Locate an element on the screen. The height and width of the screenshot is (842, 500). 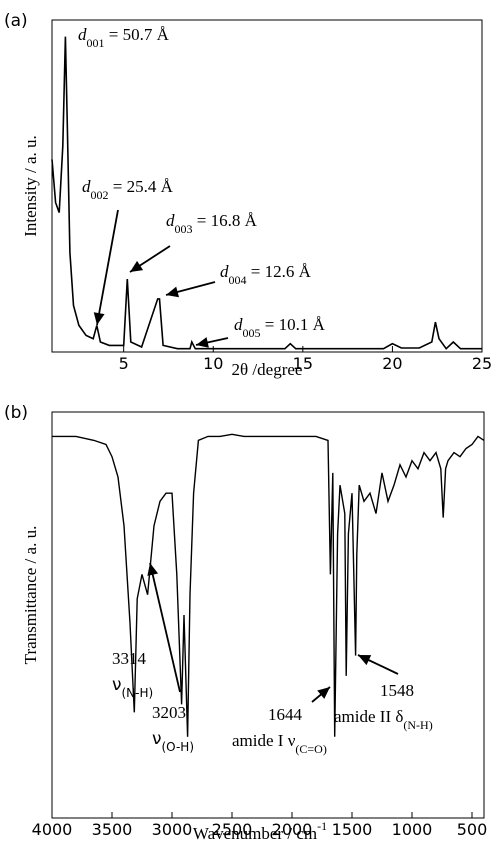
panel-b-arrow-1644-head is located at coordinates (323, 693).